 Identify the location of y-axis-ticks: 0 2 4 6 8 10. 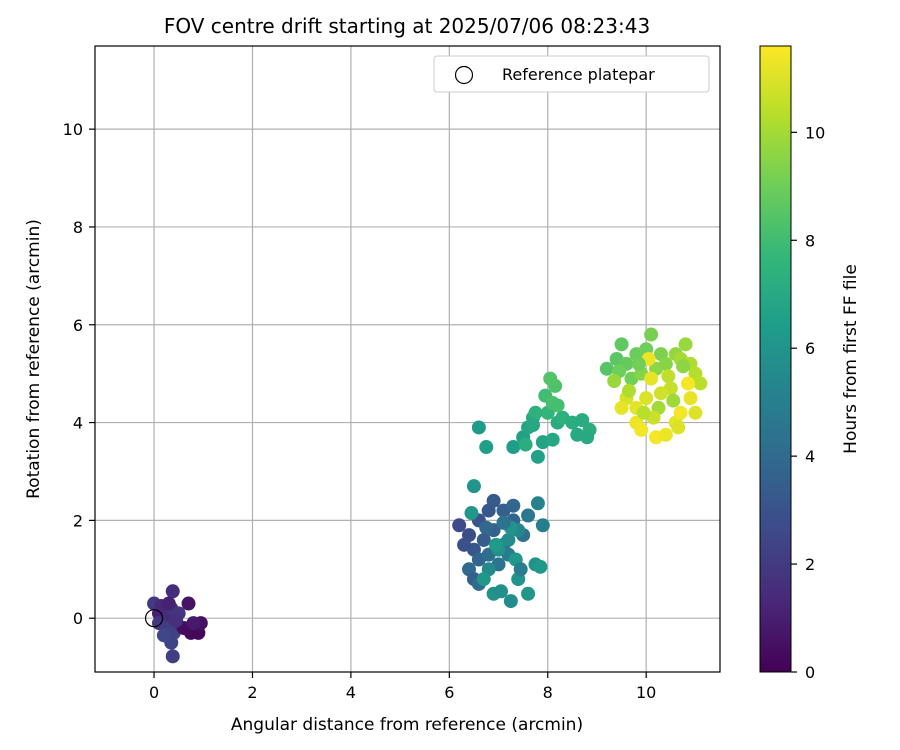
(79, 374).